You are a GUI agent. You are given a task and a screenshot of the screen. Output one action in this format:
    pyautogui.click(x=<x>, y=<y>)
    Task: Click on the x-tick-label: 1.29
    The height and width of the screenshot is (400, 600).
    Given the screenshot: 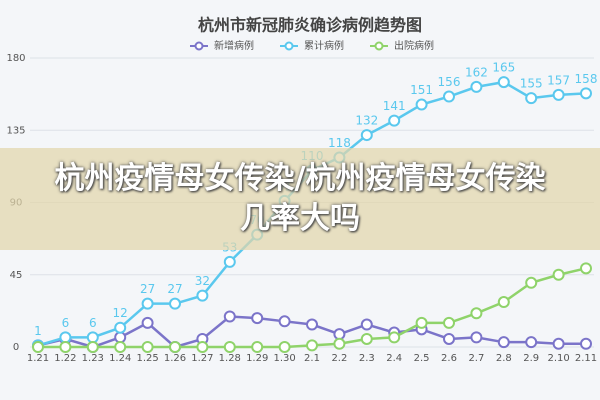 What is the action you would take?
    pyautogui.click(x=257, y=358)
    